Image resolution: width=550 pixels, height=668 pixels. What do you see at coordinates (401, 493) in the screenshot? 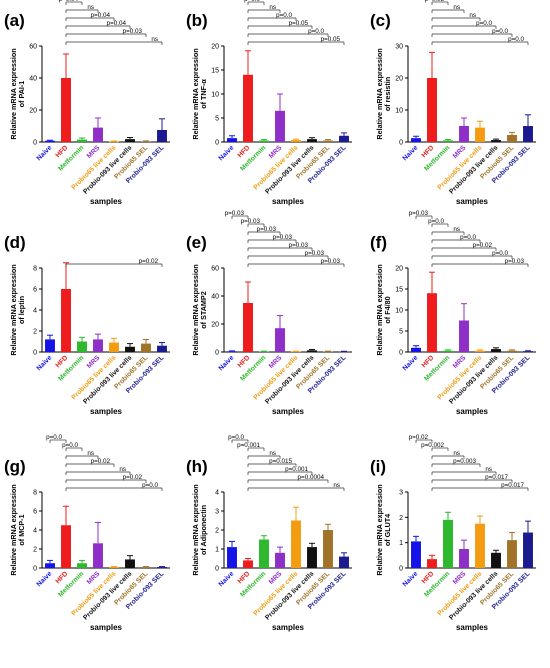
I see `y-tick-label: 3` at bounding box center [401, 493].